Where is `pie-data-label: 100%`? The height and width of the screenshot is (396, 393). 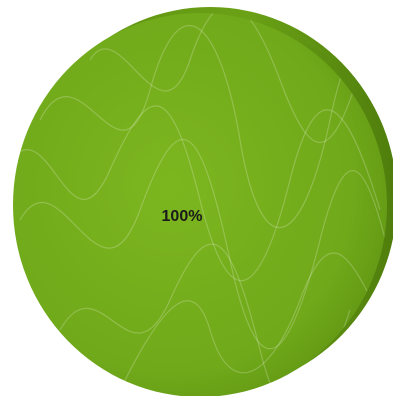 pie-data-label: 100% is located at coordinates (182, 216).